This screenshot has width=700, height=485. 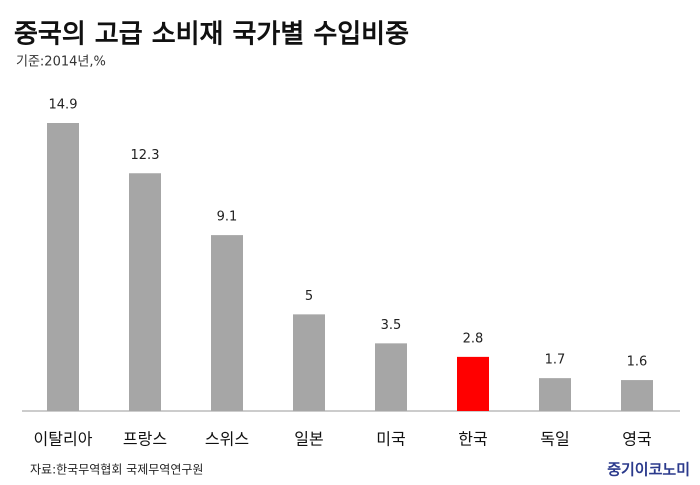 I want to click on x-tick-label: 스위스, so click(x=227, y=439).